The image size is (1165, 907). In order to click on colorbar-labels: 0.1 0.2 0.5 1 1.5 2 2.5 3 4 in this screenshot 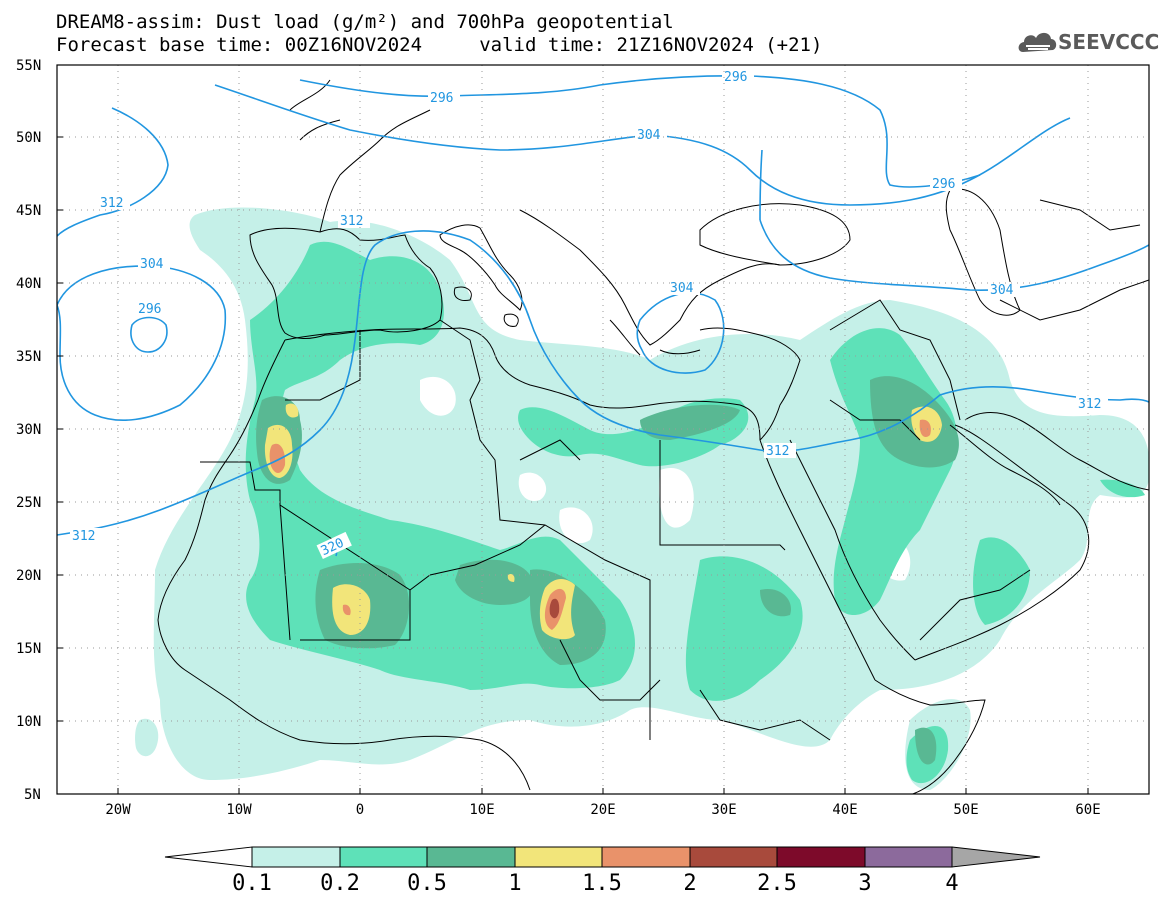, I will do `click(595, 883)`.